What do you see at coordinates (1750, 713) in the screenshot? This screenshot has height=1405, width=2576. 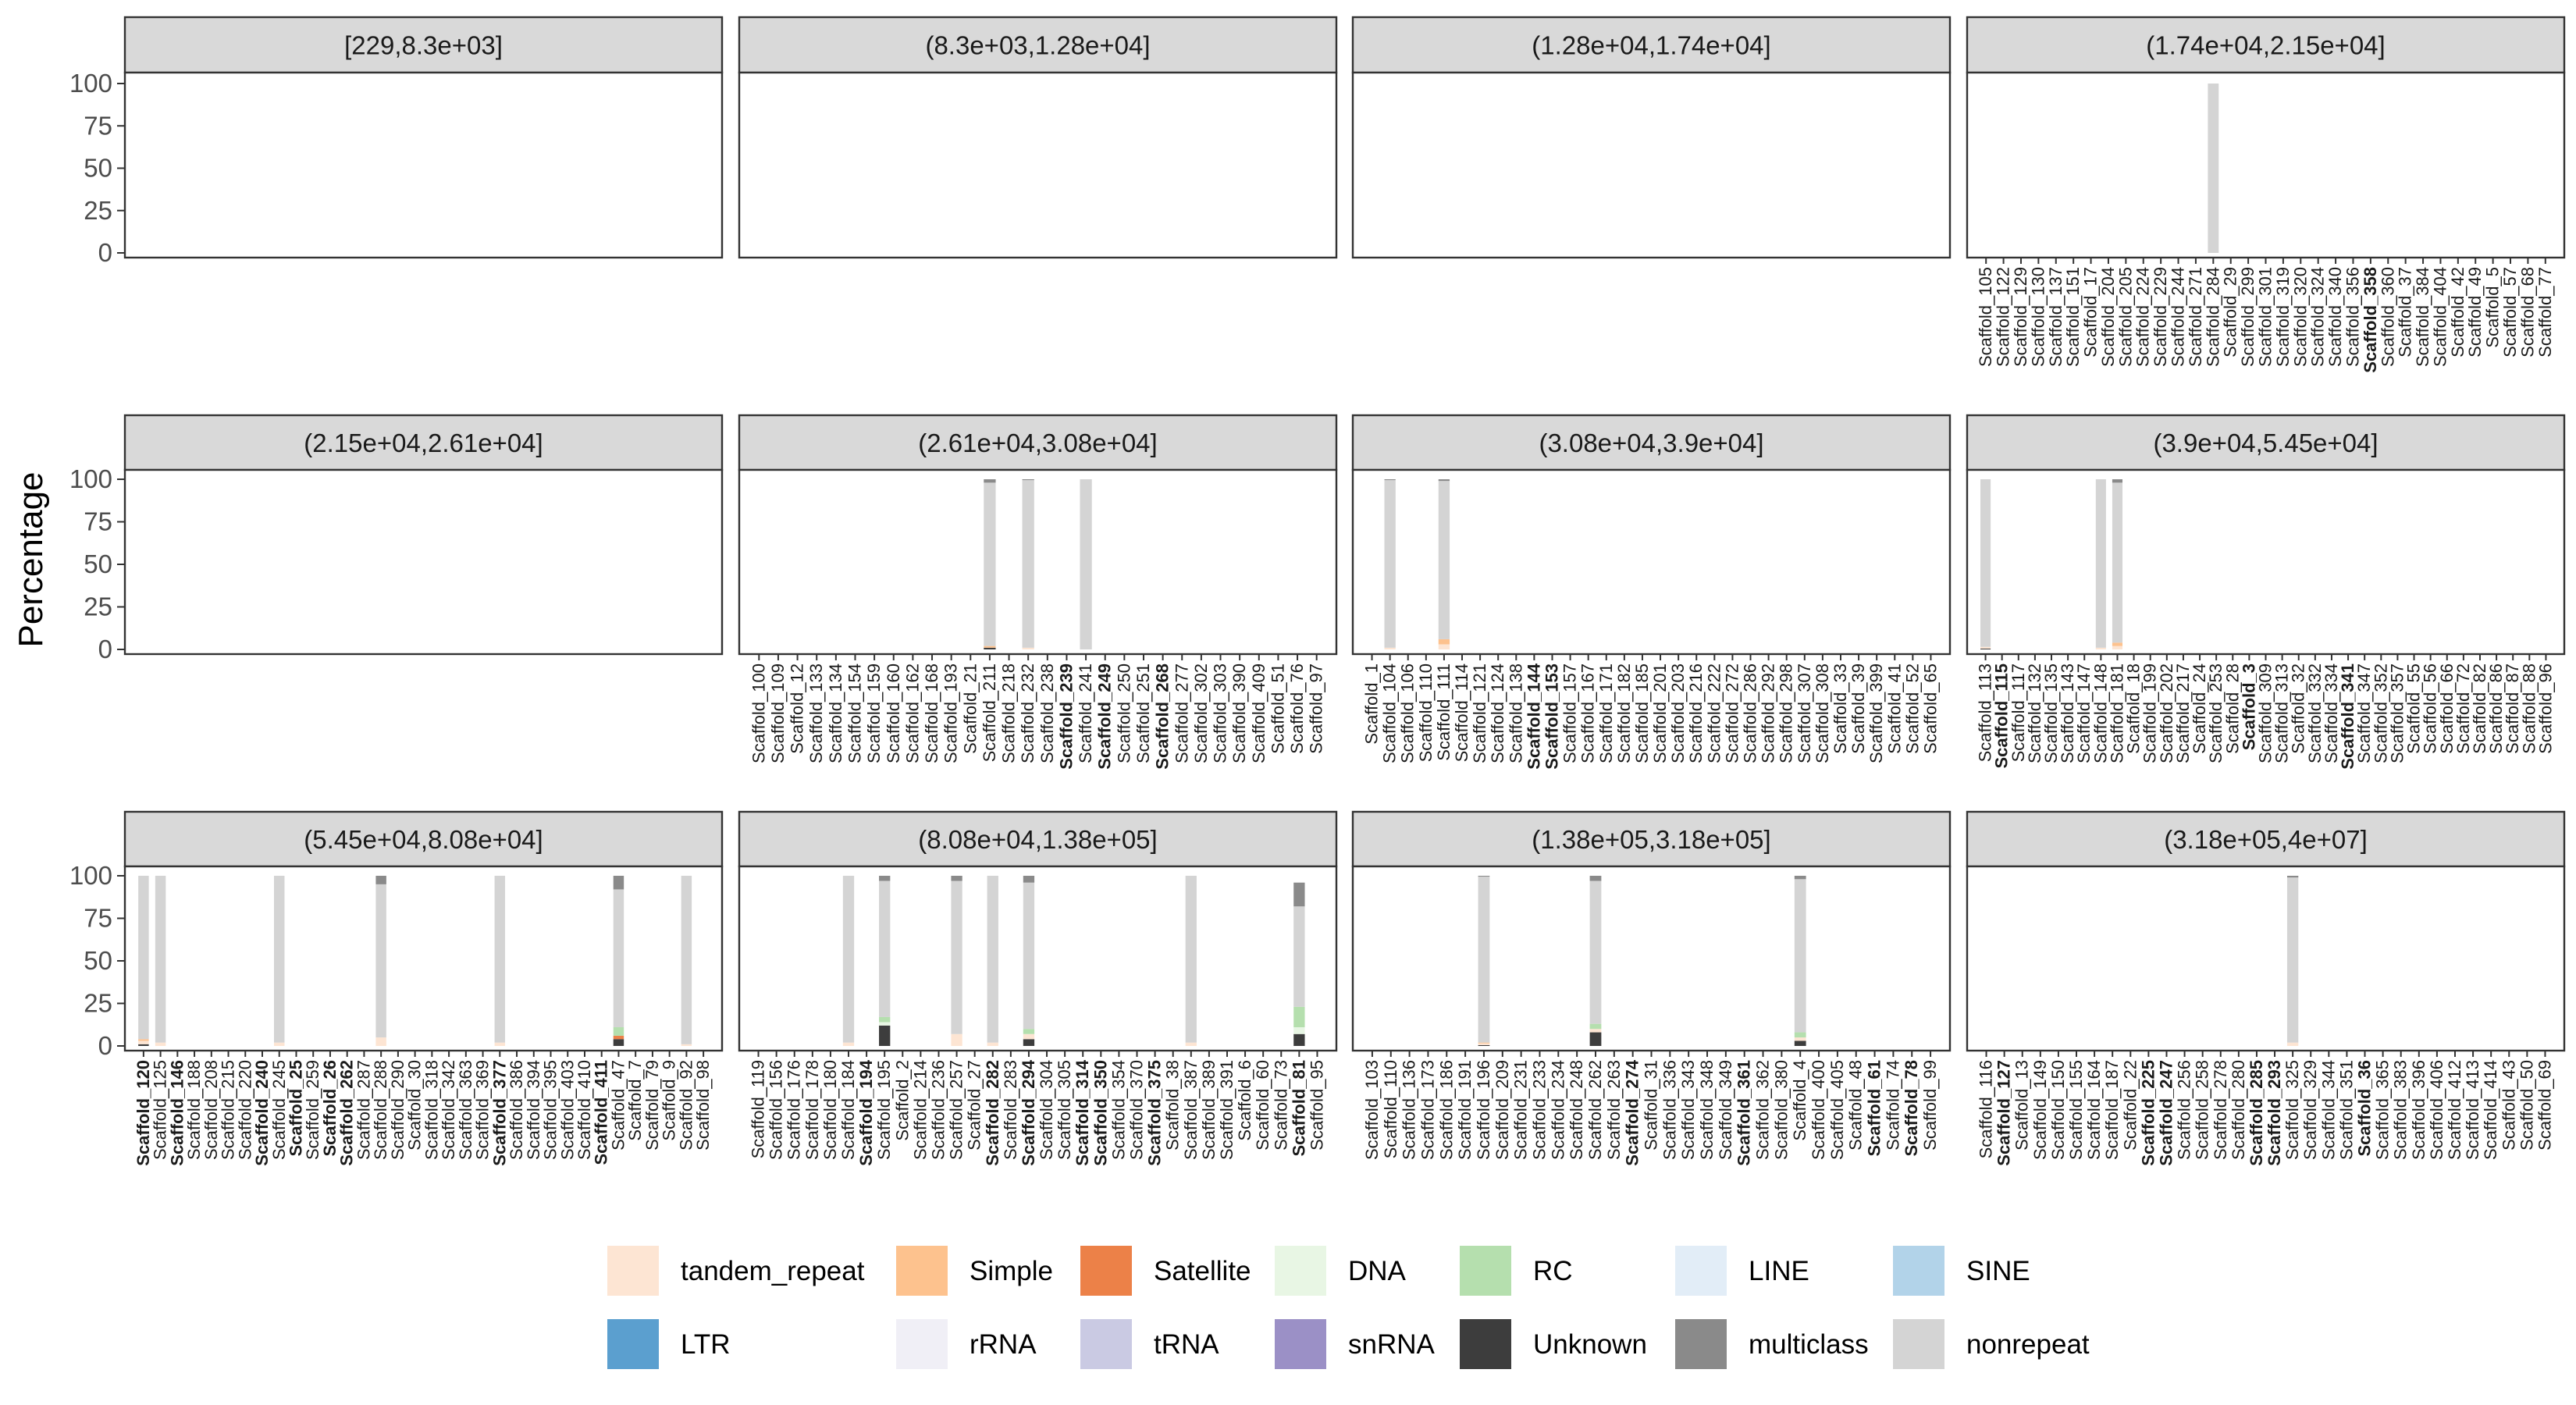 I see `x-tick-label-scaffold-286: Scaffold_286` at bounding box center [1750, 713].